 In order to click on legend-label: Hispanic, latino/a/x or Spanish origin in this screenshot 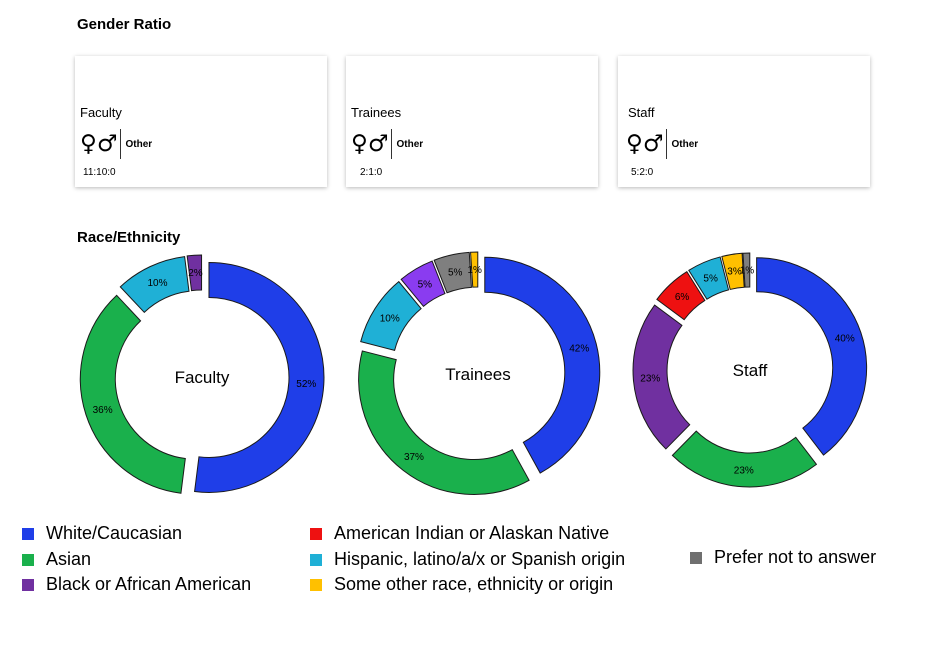, I will do `click(480, 559)`.